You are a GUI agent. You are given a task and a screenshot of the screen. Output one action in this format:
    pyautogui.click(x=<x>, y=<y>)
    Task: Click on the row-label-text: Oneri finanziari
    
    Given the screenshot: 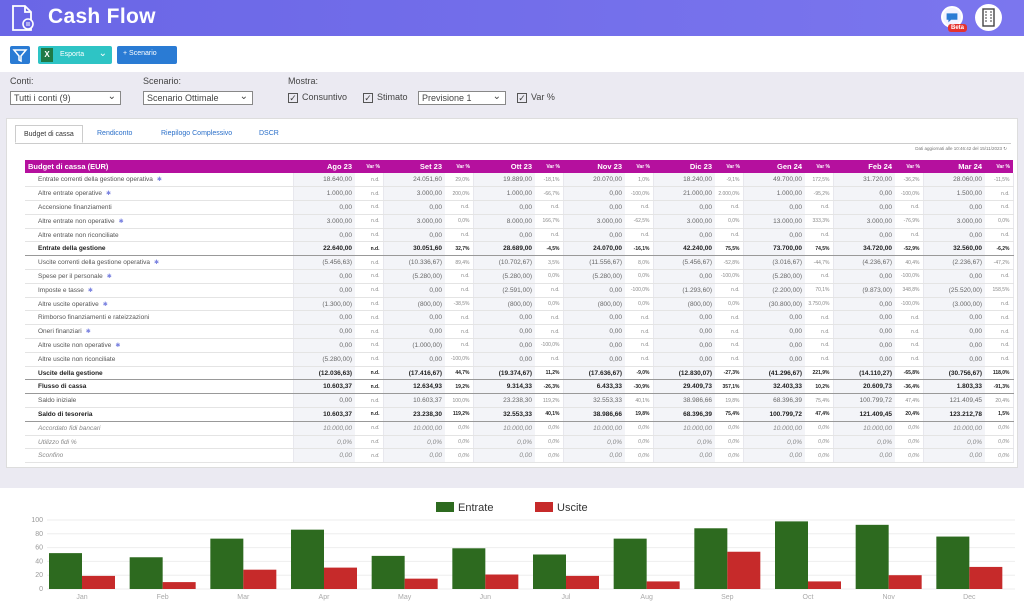 What is the action you would take?
    pyautogui.click(x=60, y=332)
    